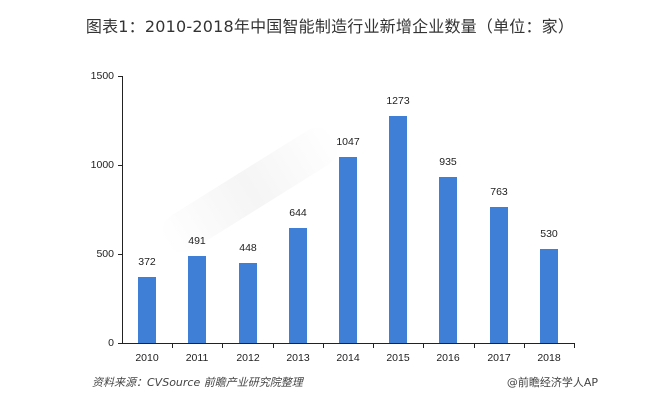  I want to click on bar-value-label: 372, so click(147, 262).